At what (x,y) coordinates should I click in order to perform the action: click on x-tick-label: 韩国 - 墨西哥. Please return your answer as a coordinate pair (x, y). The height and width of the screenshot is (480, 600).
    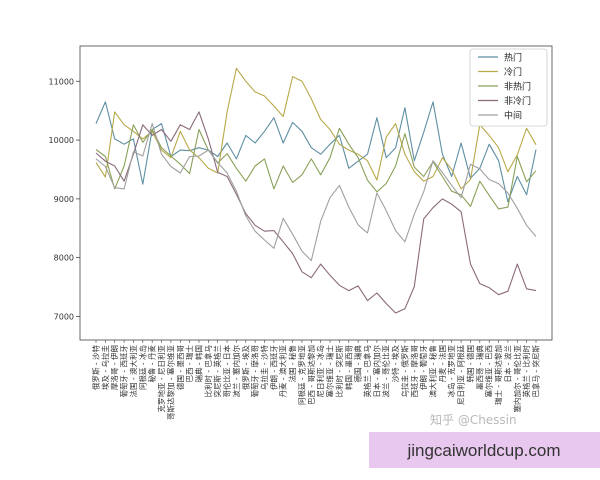
    Looking at the image, I should click on (348, 367).